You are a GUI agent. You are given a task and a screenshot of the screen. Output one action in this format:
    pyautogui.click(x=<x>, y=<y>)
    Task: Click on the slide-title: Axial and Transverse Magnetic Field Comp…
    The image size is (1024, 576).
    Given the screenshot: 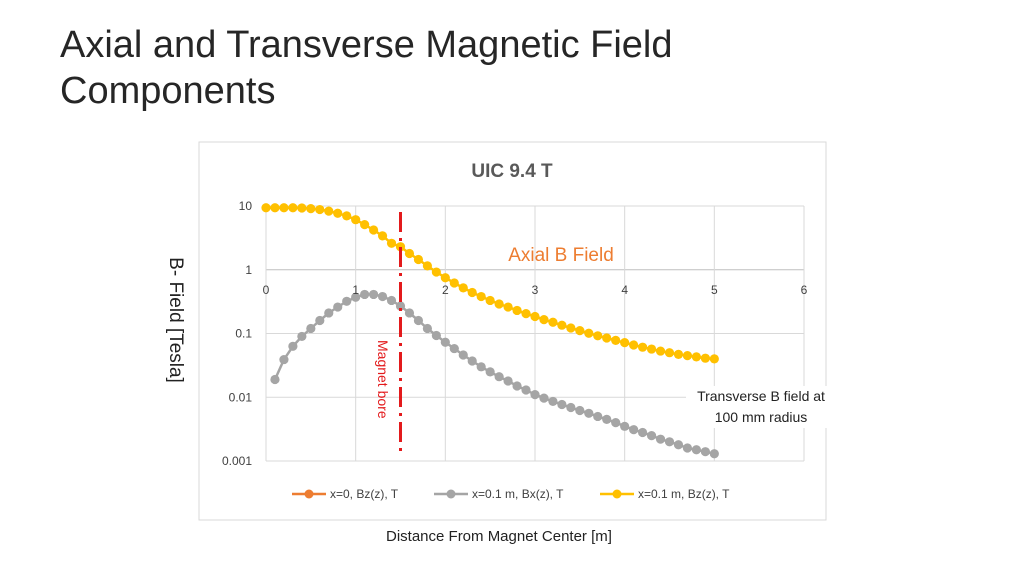 What is the action you would take?
    pyautogui.click(x=366, y=68)
    